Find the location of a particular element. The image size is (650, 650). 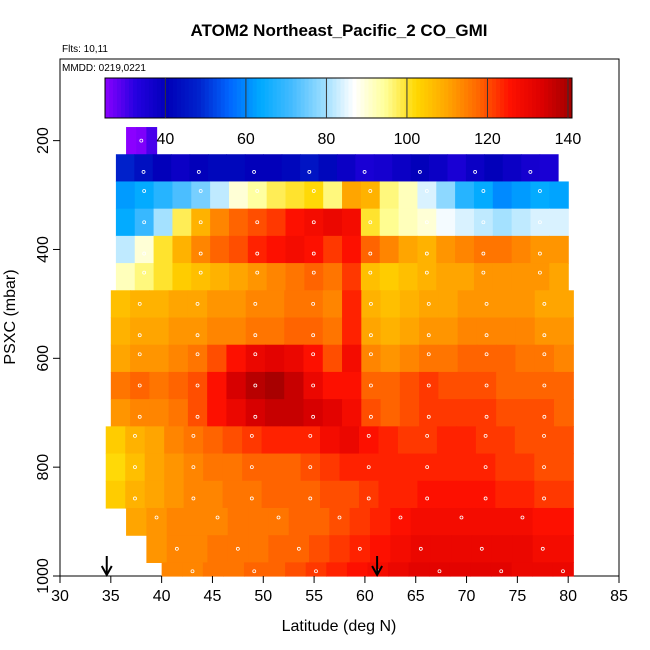

y-axis: 200 400 600 800 1000 is located at coordinates (47, 360).